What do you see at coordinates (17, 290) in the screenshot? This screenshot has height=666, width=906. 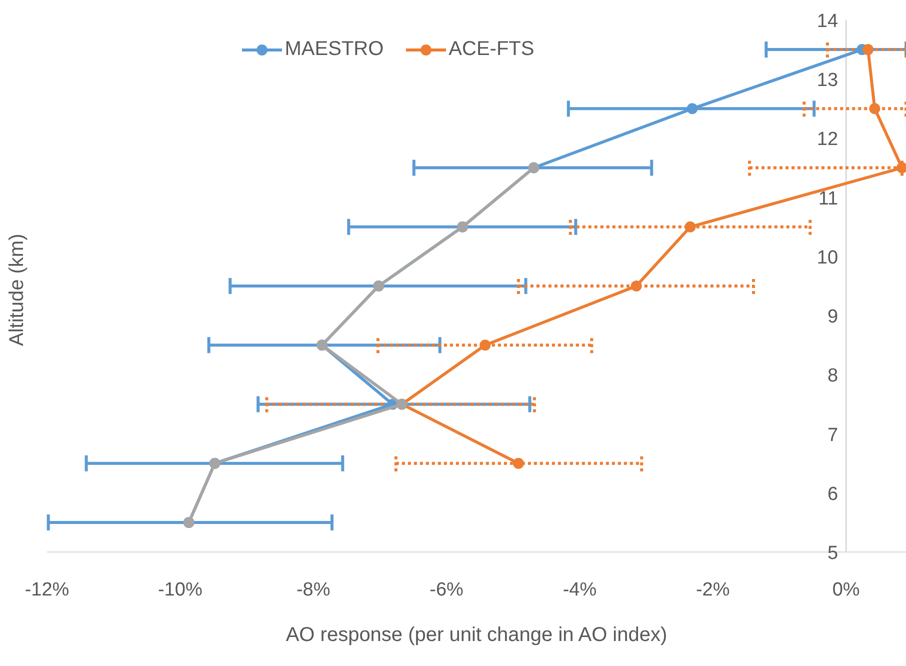 I see `y-axis-title: Altitude (km)` at bounding box center [17, 290].